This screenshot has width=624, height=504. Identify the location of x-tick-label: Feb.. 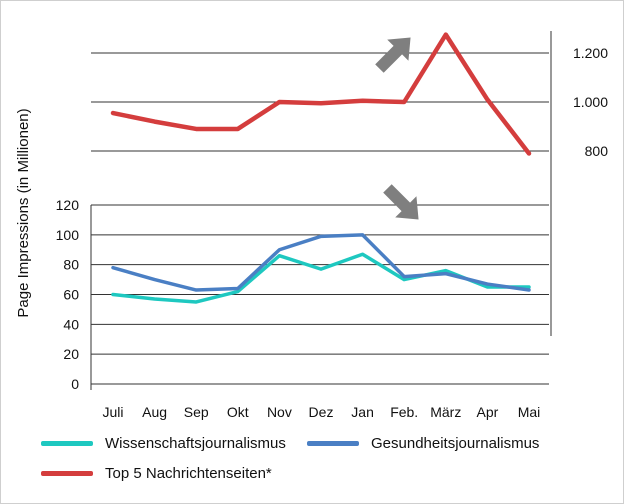
(404, 412).